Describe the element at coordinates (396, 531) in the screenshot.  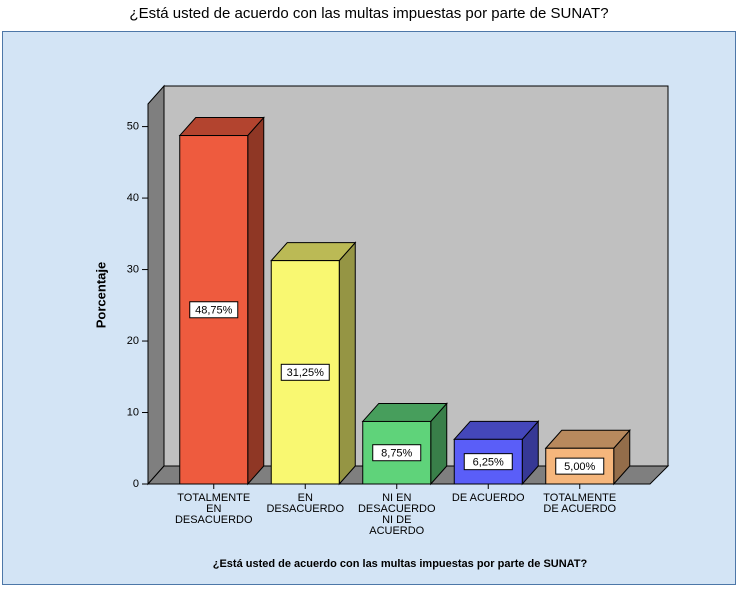
I see `x-tick-label: ACUERDO` at that location.